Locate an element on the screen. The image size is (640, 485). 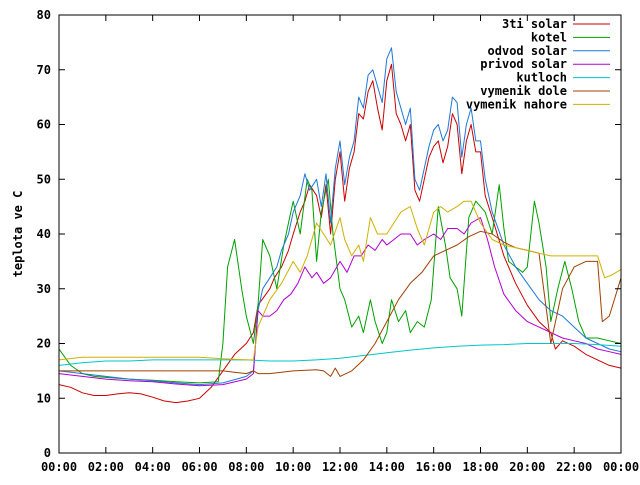
legend-label: odvod solar is located at coordinates (527, 51).